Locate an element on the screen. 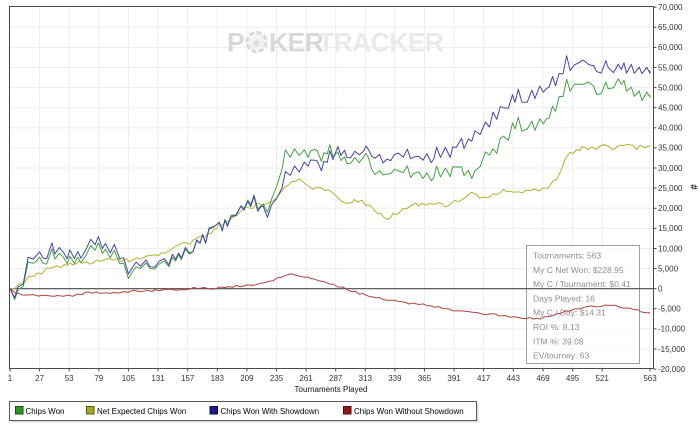  svg-text: 495 is located at coordinates (573, 378).